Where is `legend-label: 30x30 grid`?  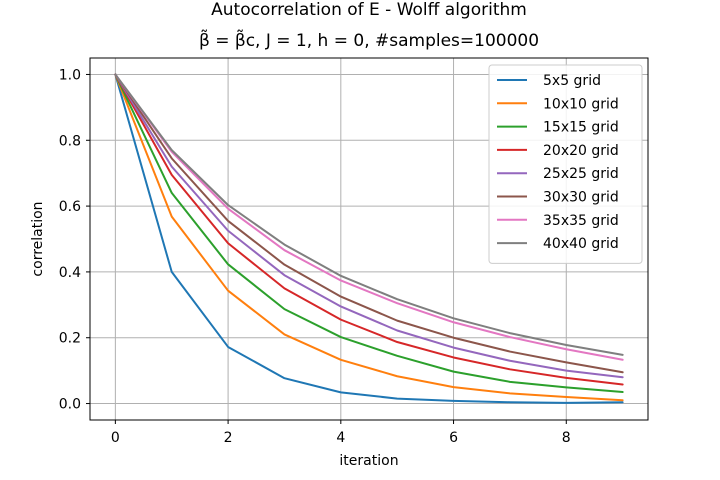
legend-label: 30x30 grid is located at coordinates (581, 198).